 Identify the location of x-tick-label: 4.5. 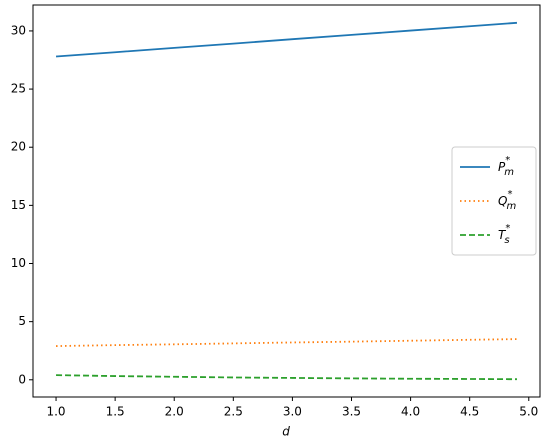
(469, 412).